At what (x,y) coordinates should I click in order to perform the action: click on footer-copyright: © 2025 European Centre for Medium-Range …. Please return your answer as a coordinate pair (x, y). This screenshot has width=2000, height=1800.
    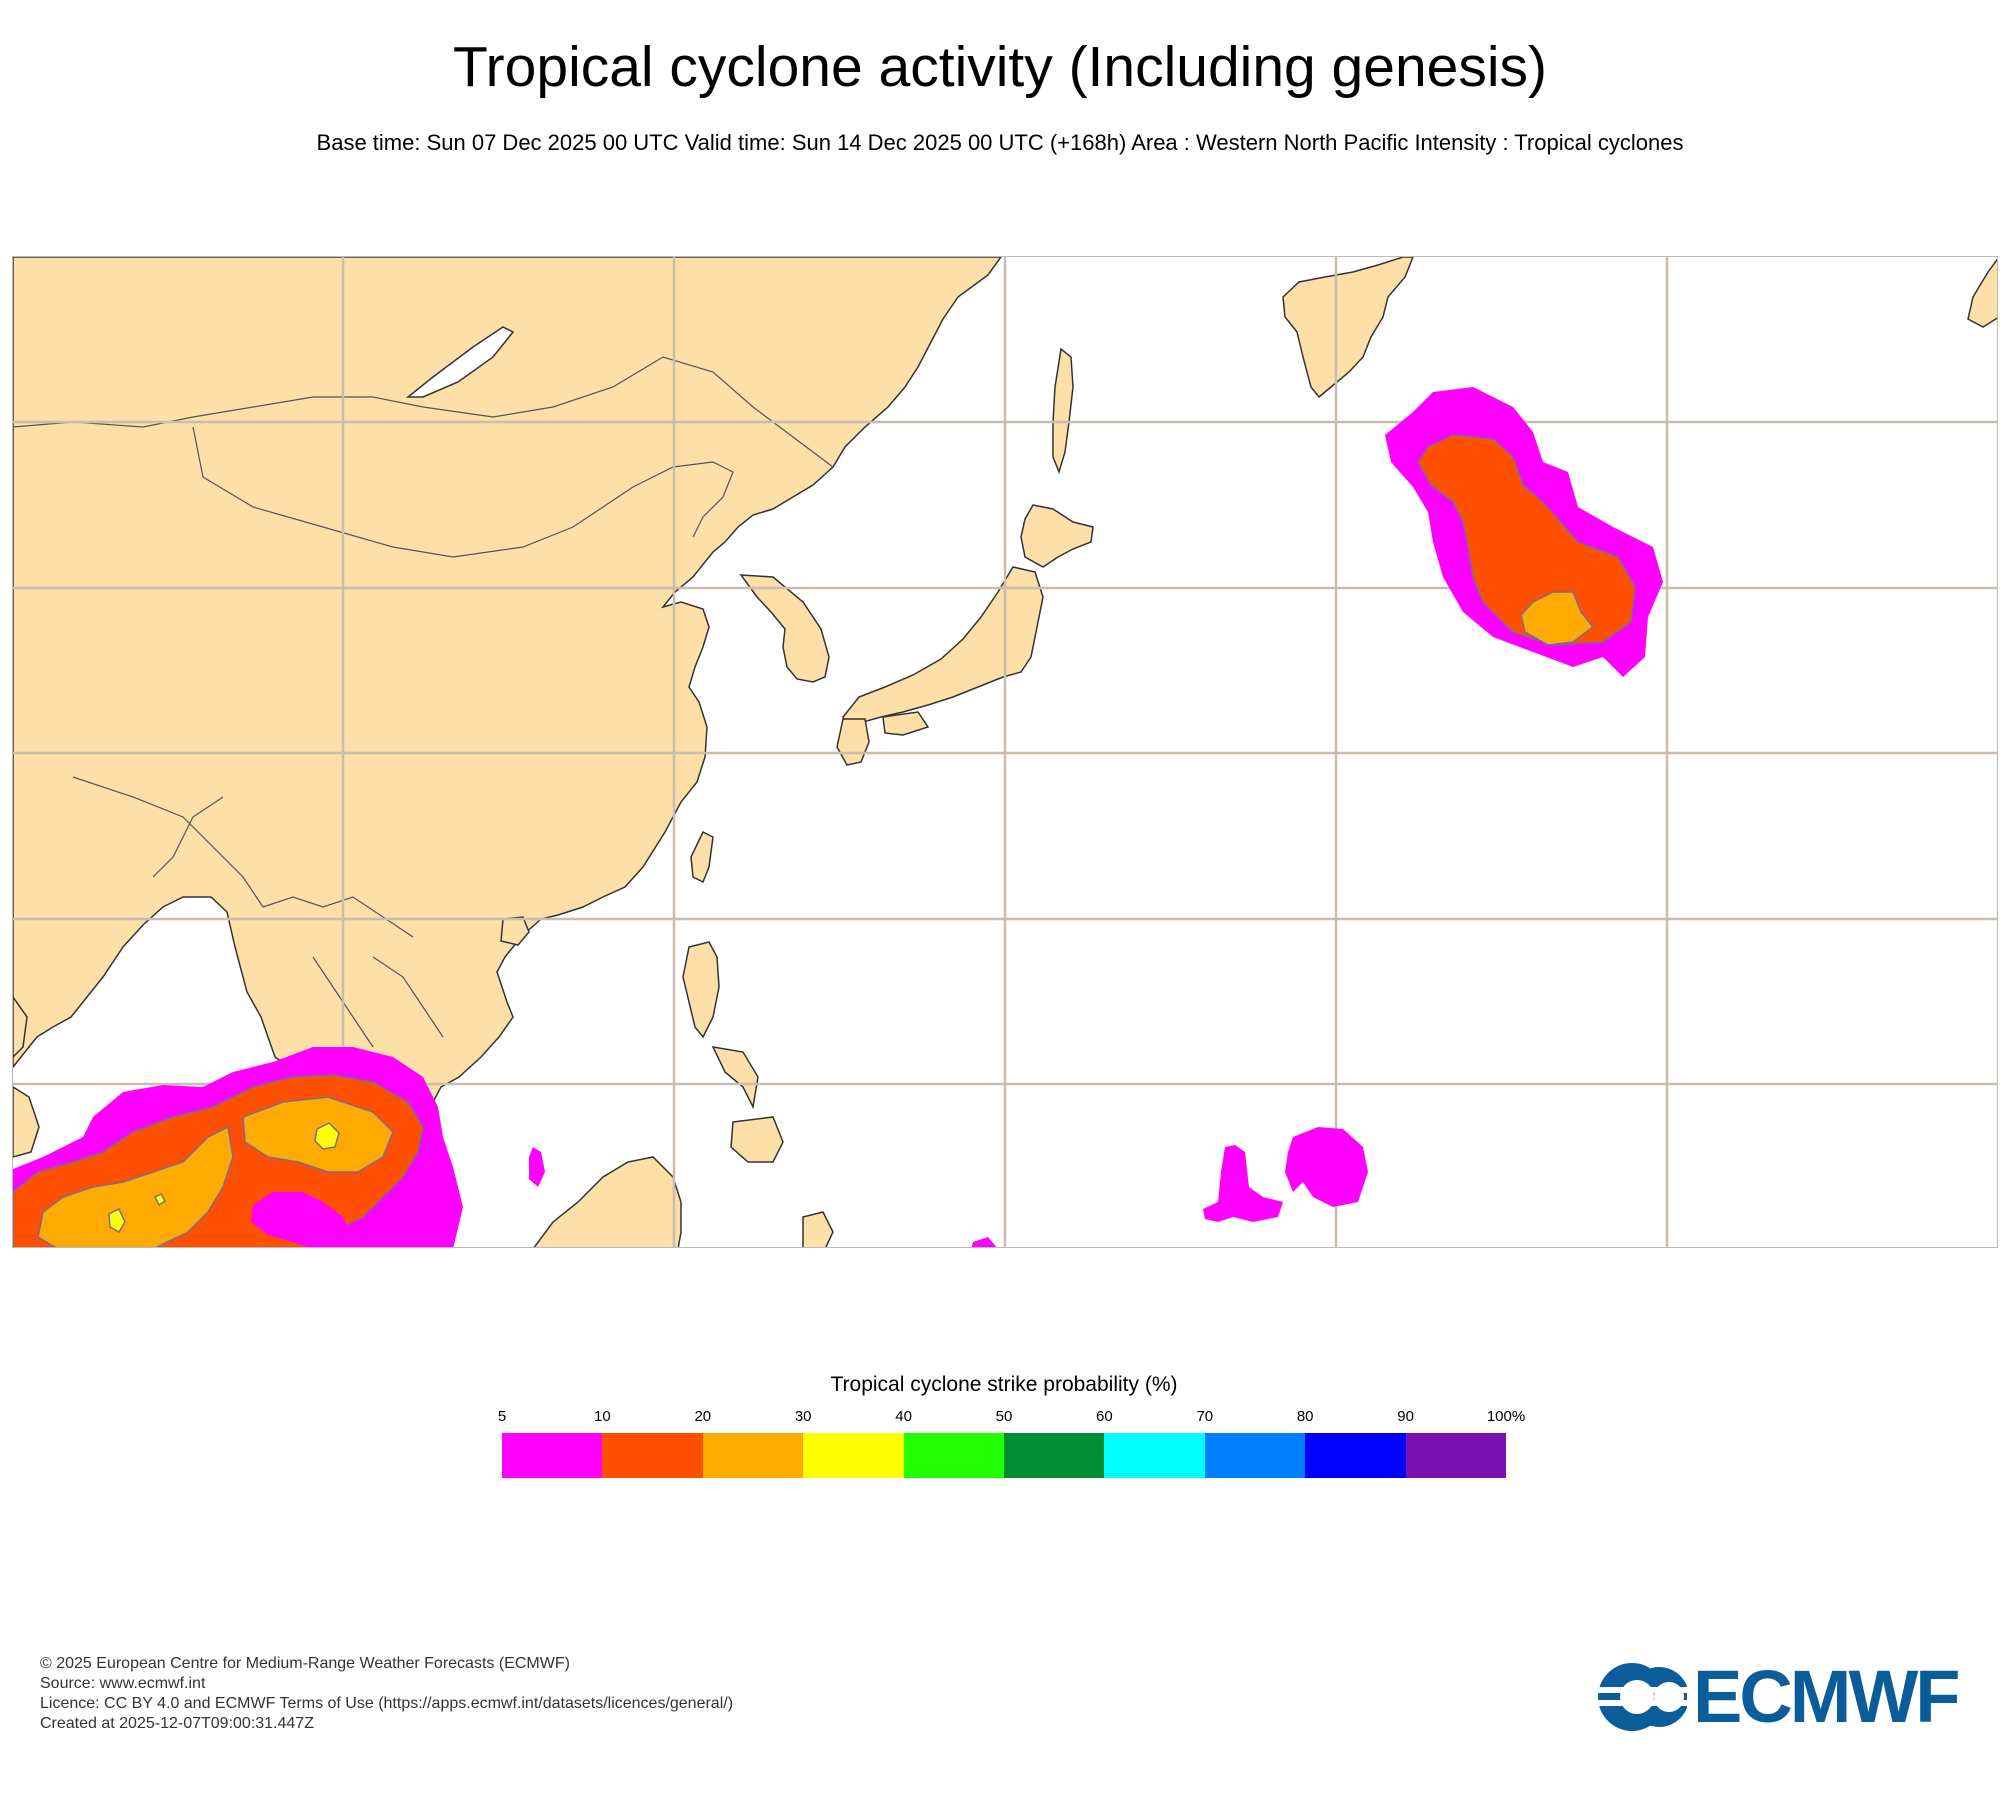
    Looking at the image, I should click on (305, 1663).